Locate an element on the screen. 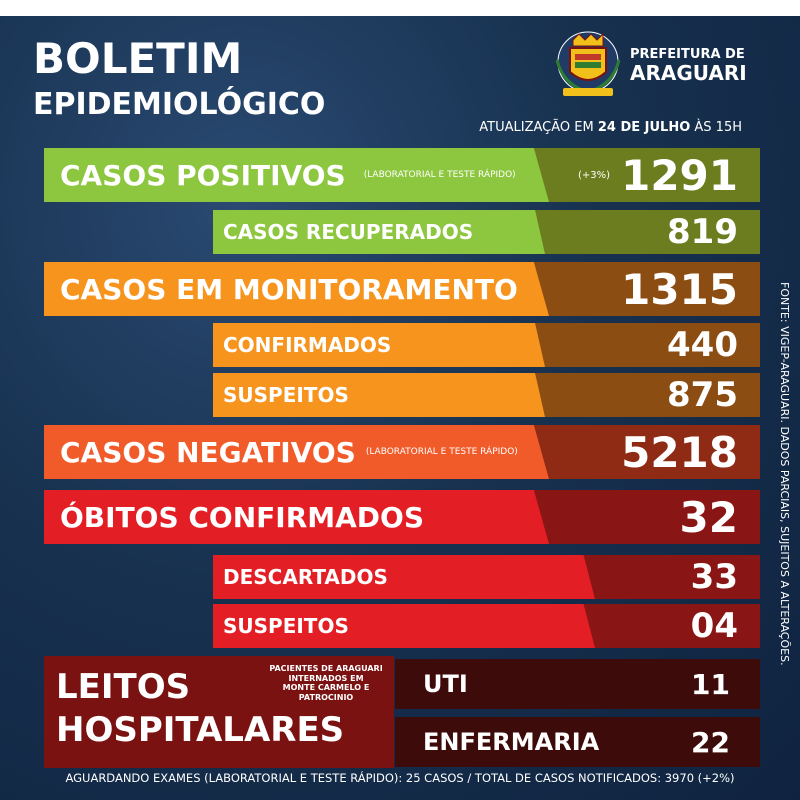 Image resolution: width=800 pixels, height=800 pixels. label-suspeitos-obitos: SUSPEITOS is located at coordinates (404, 626).